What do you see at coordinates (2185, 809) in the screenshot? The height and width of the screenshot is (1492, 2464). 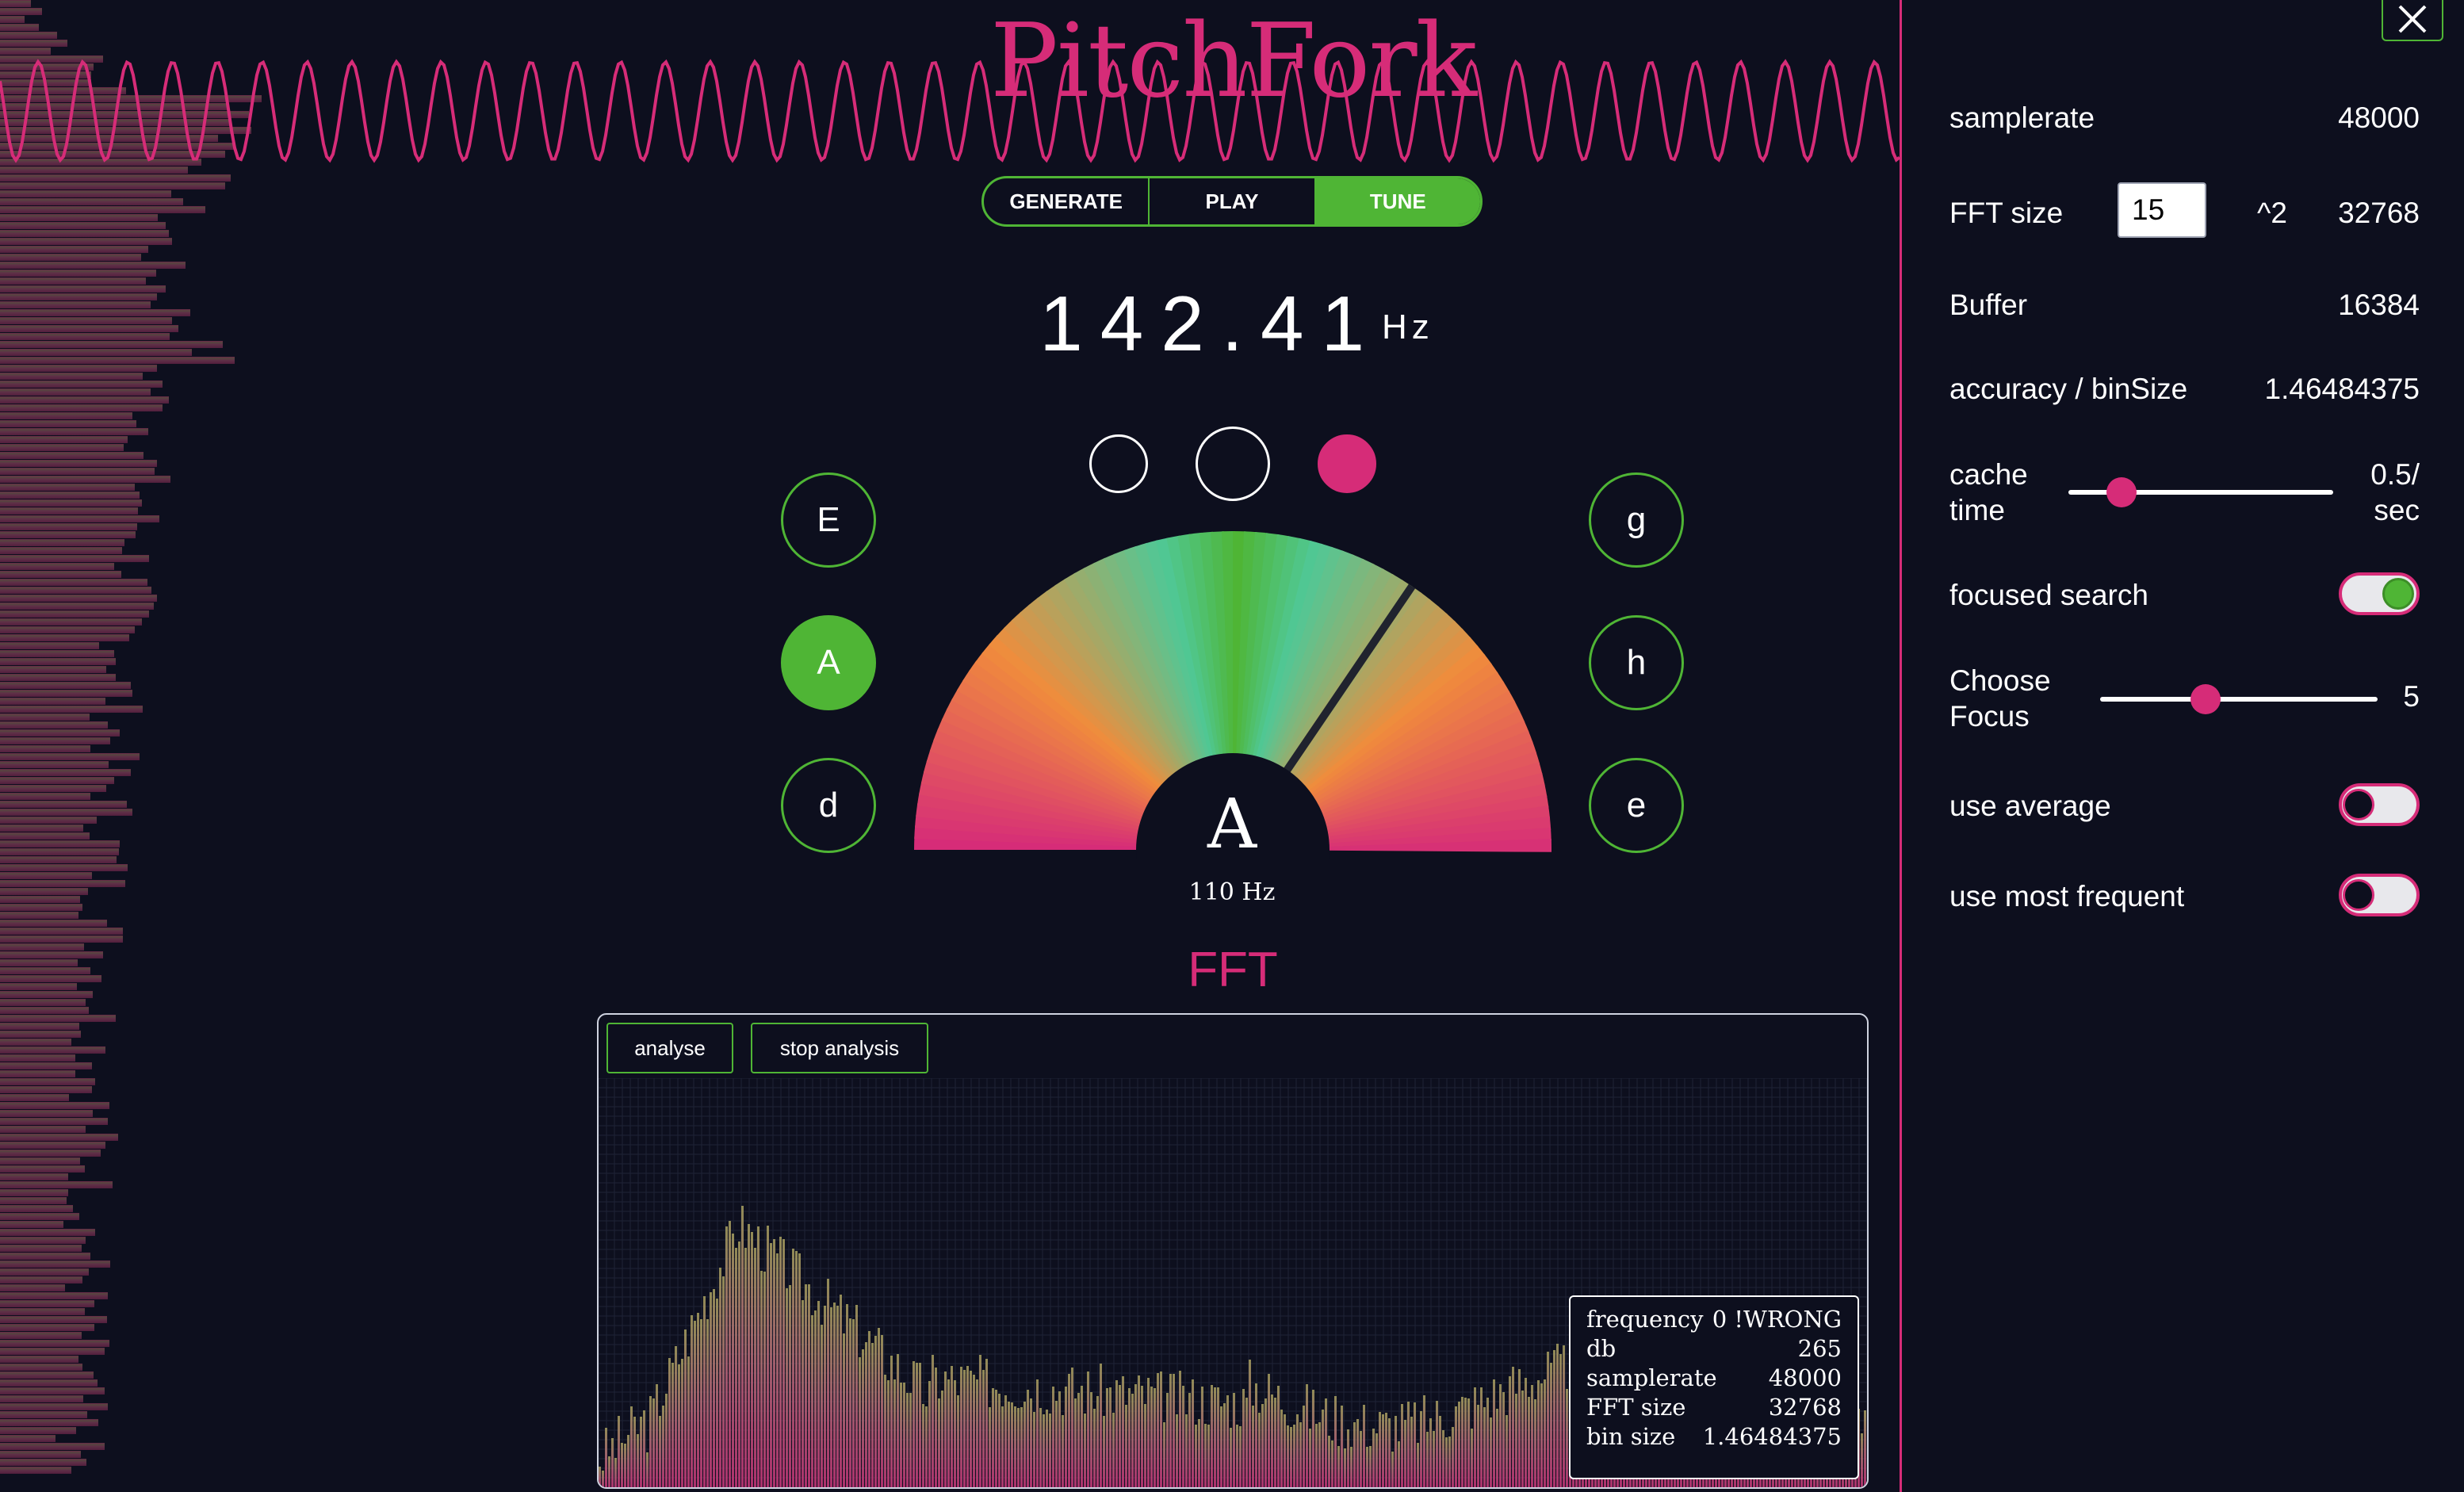 I see `use-average-row: use average` at bounding box center [2185, 809].